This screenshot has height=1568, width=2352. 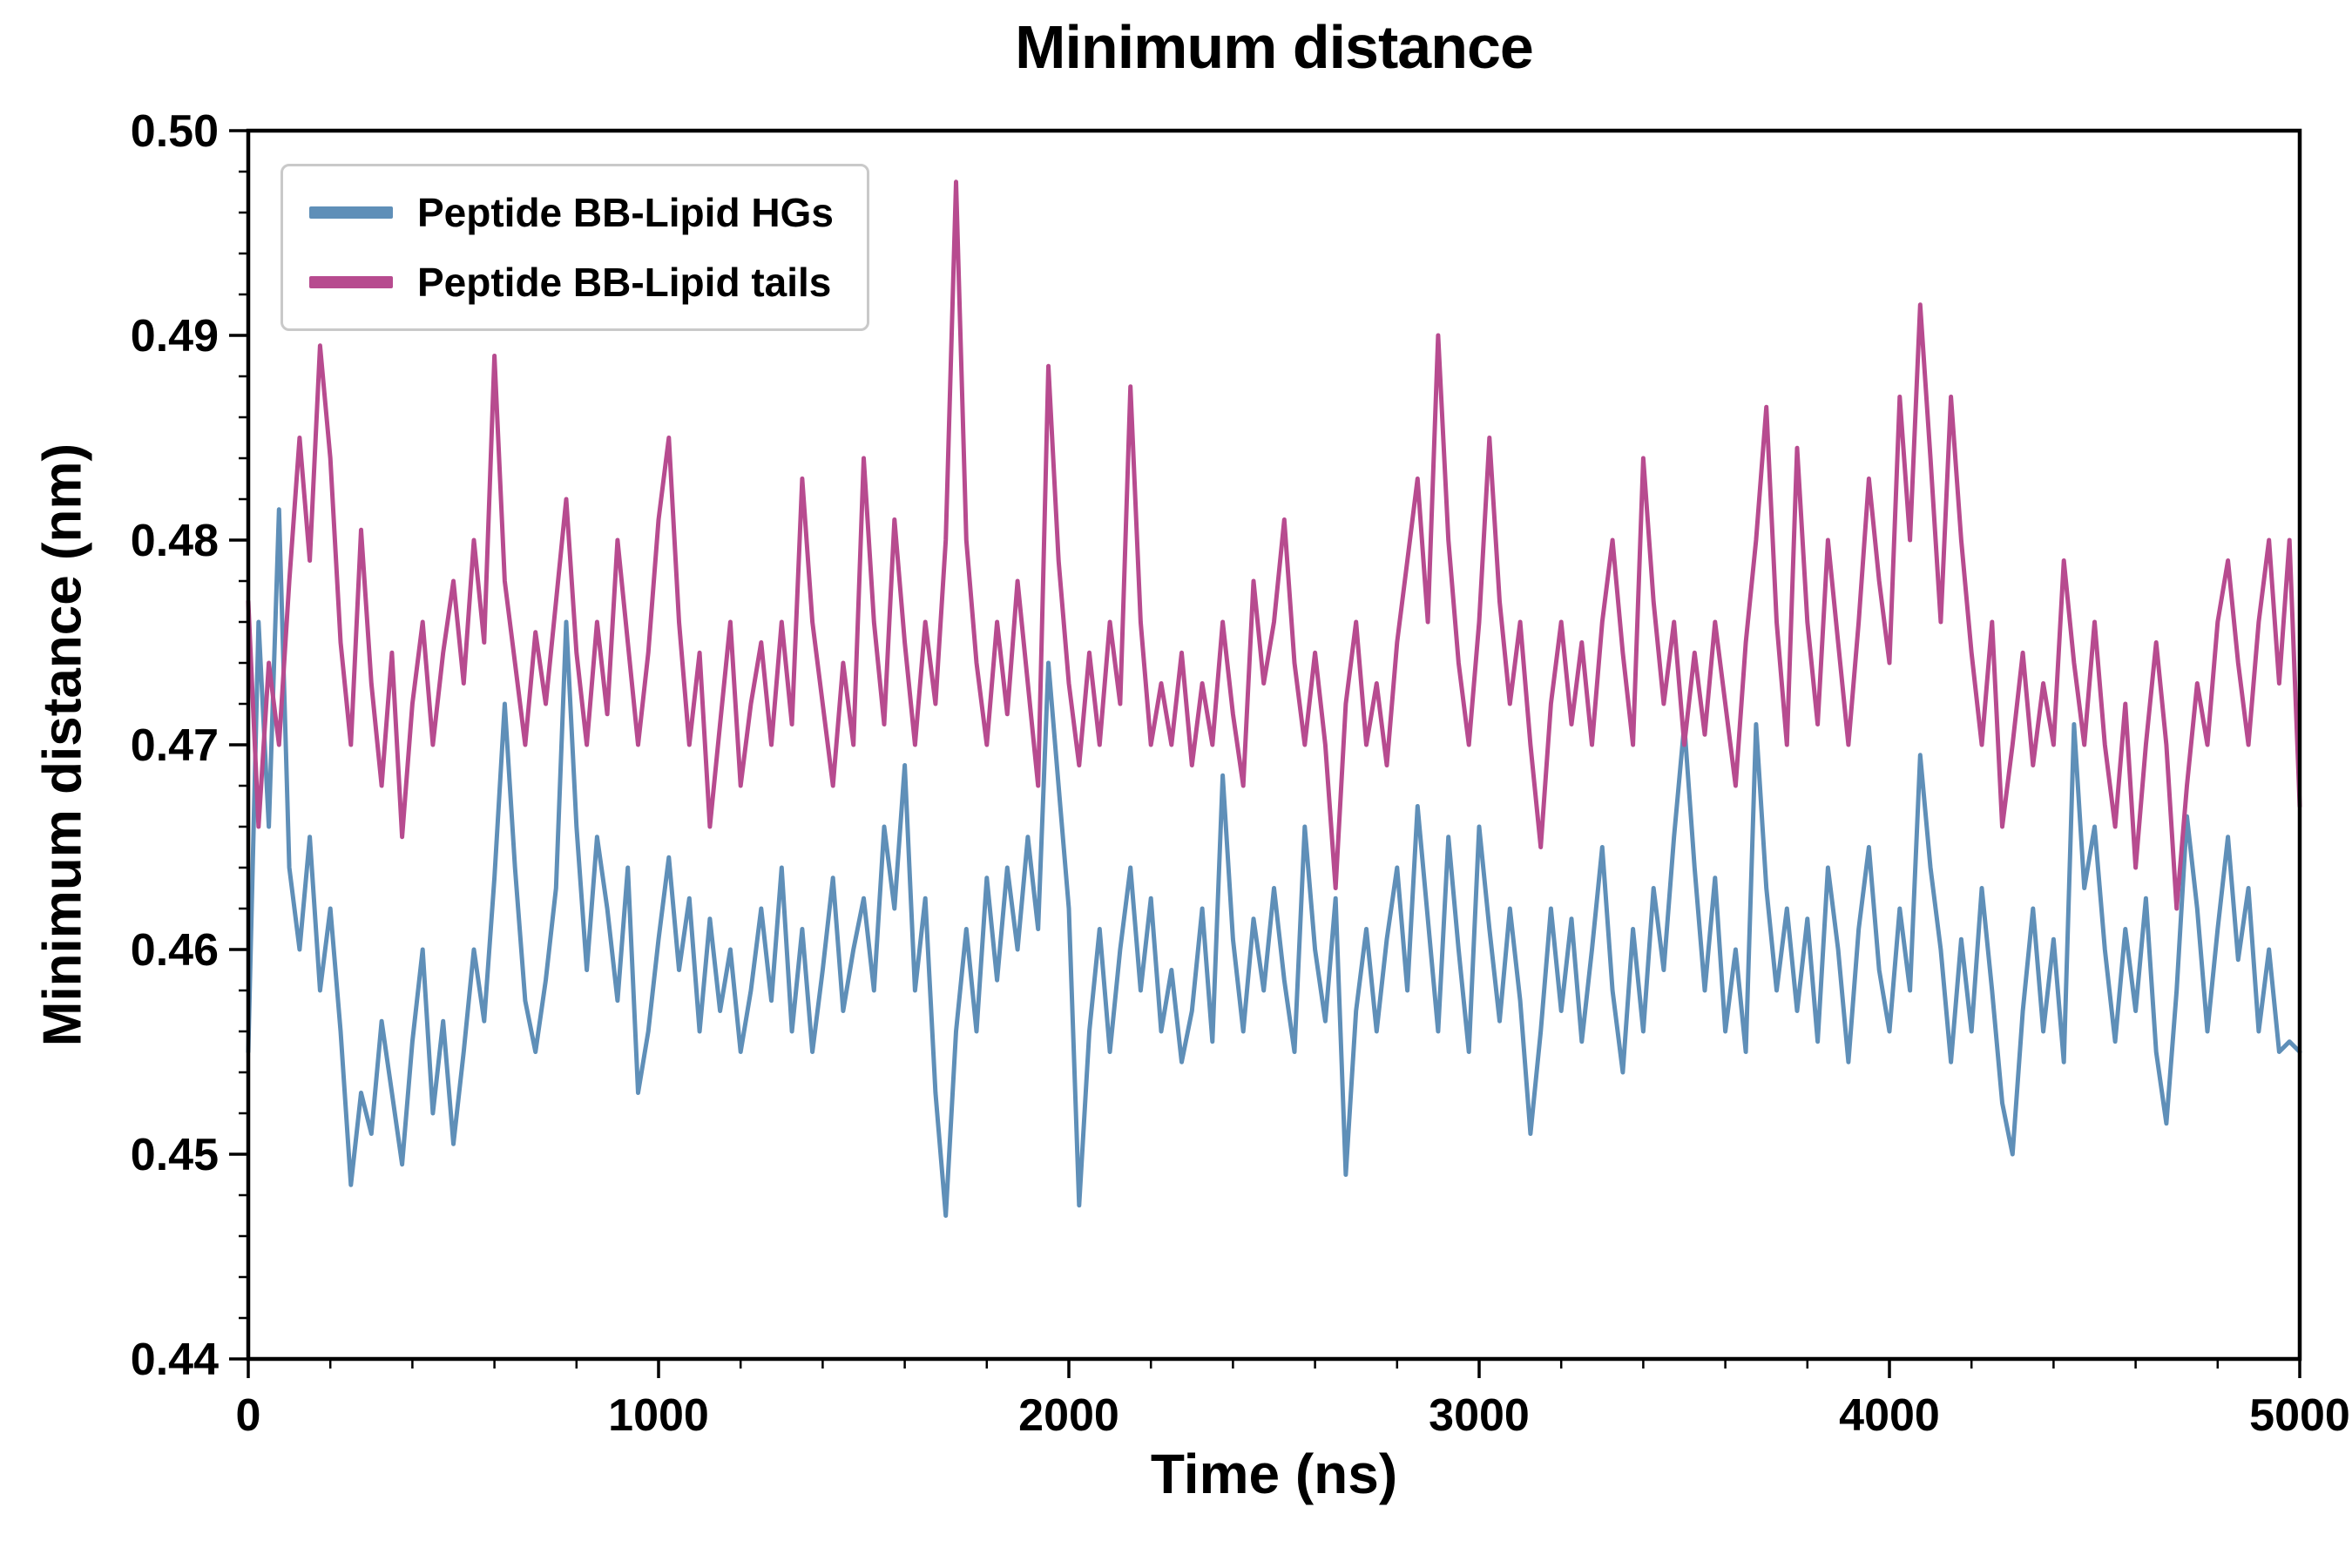 I want to click on tick-label: 0.44, so click(x=175, y=1360).